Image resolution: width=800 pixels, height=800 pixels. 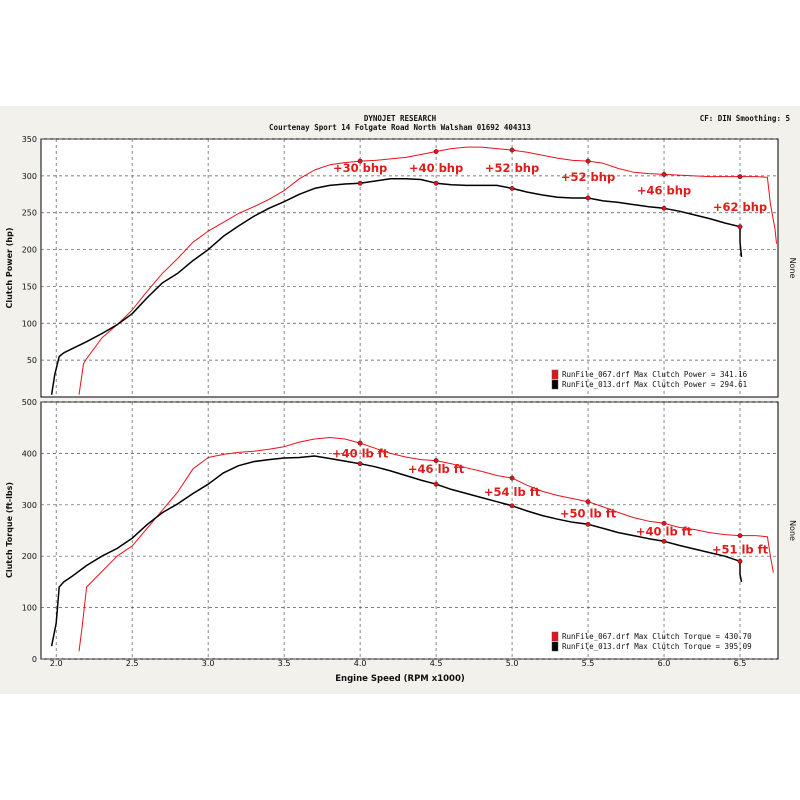 What do you see at coordinates (436, 168) in the screenshot?
I see `power-gain-annotation: +40 bhp` at bounding box center [436, 168].